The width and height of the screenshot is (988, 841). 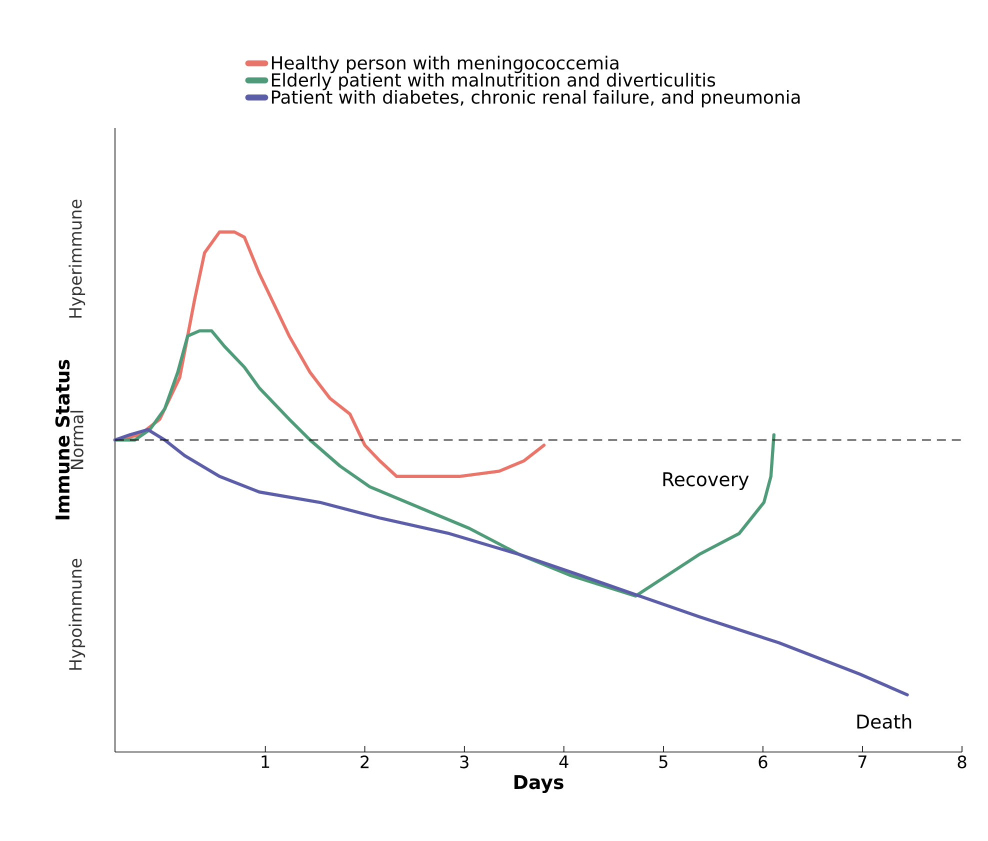 I want to click on annotation: Death, so click(x=884, y=721).